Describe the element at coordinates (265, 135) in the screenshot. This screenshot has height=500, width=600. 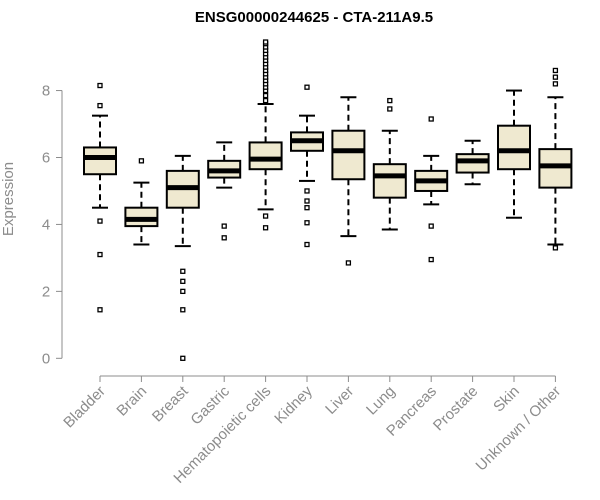
I see `box-hematopoietic-cells` at that location.